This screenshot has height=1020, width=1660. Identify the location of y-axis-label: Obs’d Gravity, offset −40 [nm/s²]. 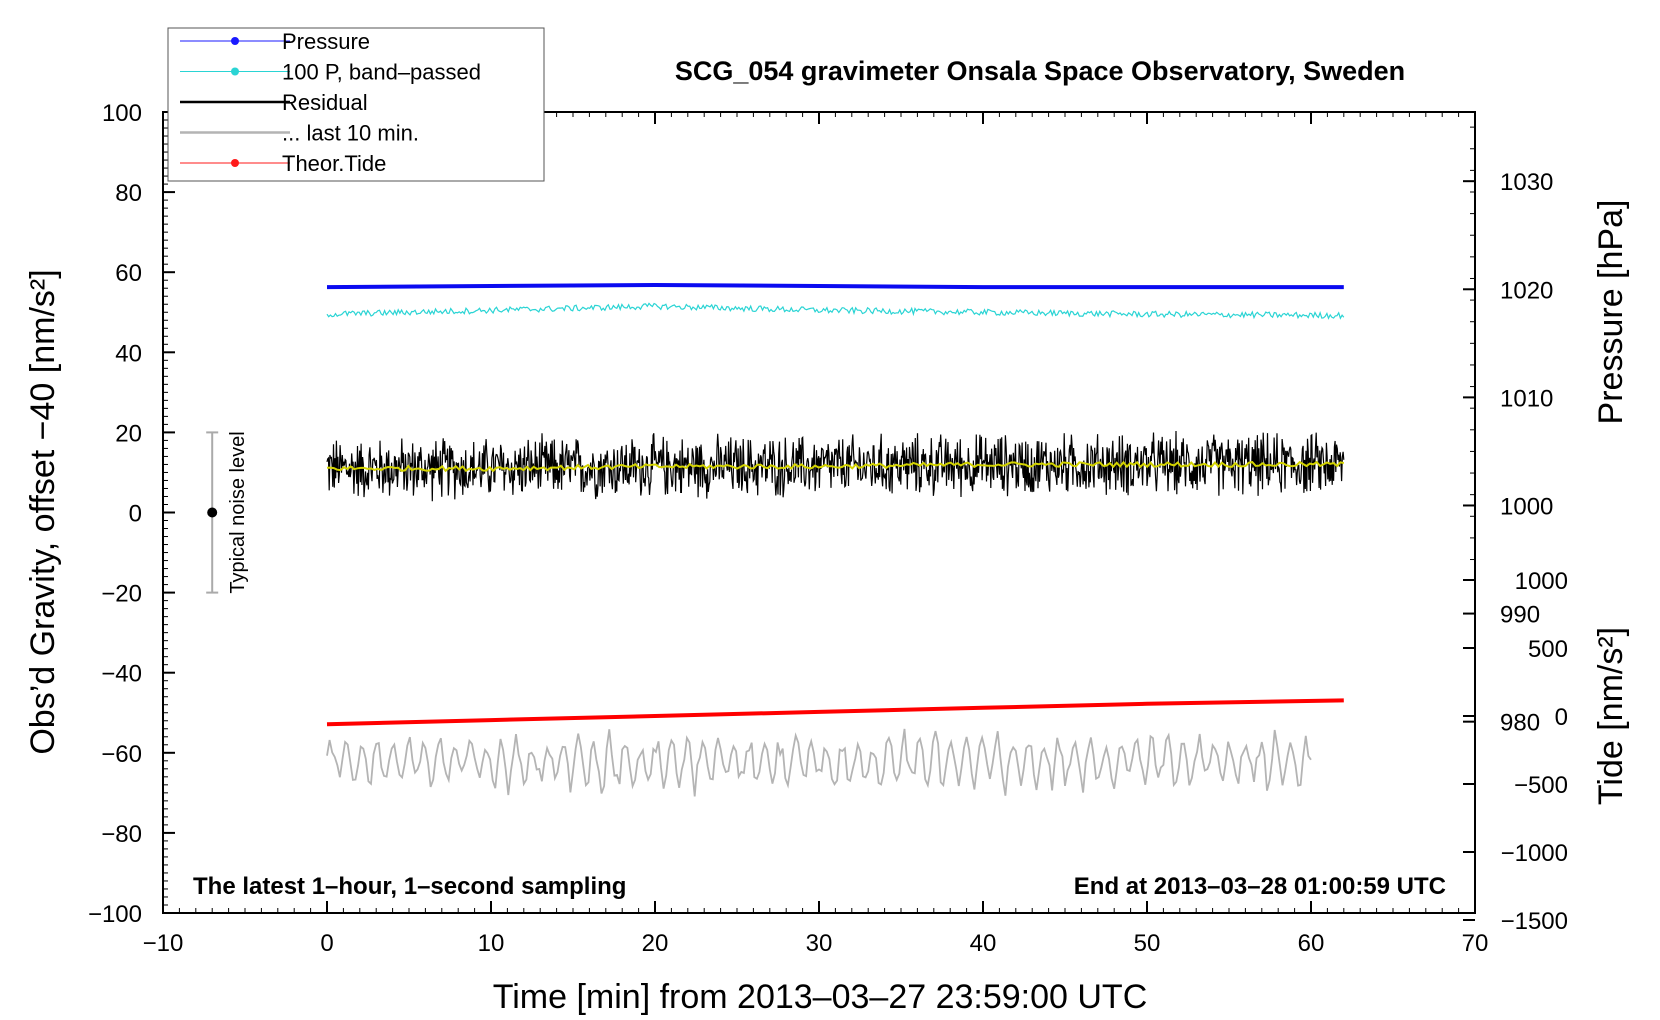
(43, 511).